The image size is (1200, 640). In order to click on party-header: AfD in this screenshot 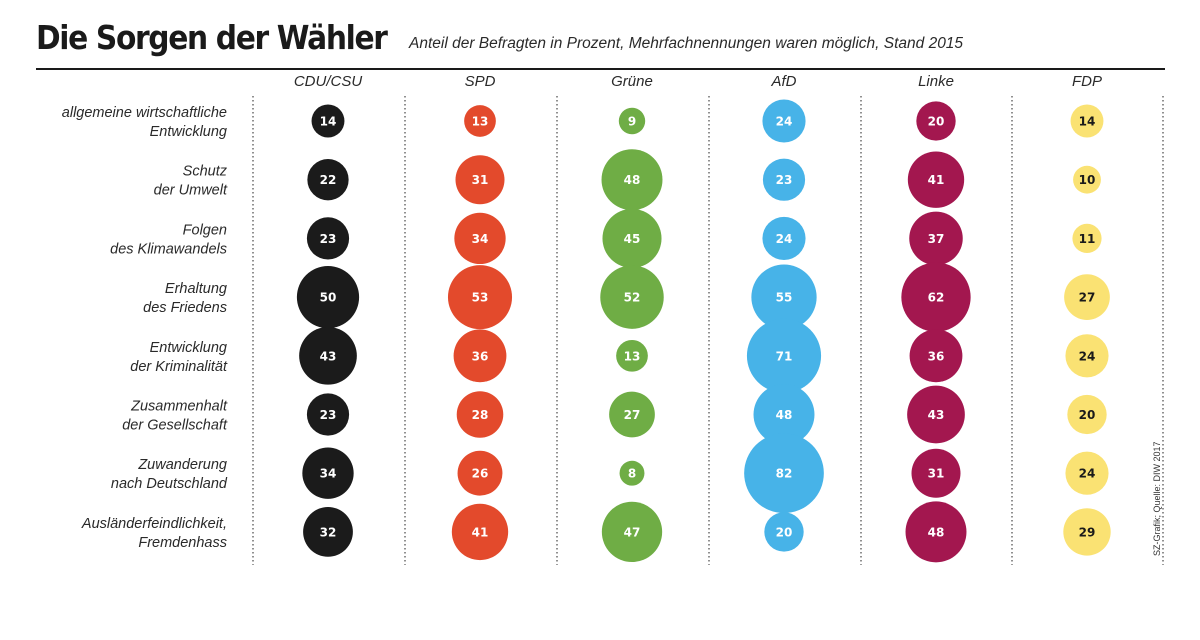, I will do `click(783, 81)`.